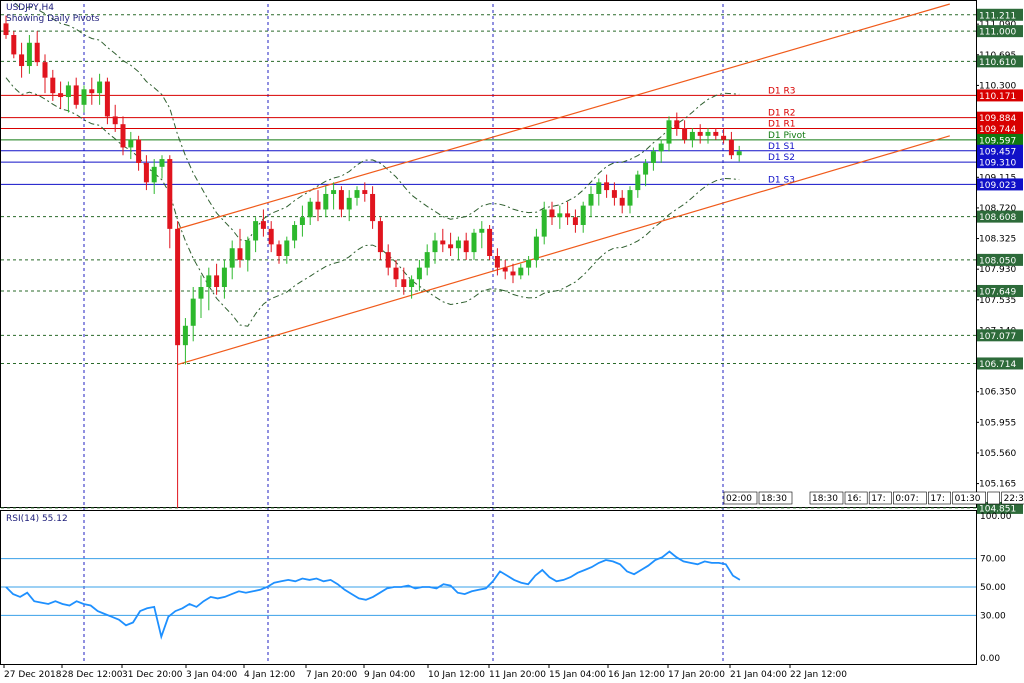 The width and height of the screenshot is (1024, 683). What do you see at coordinates (997, 119) in the screenshot?
I see `price-tag-label: 109.884` at bounding box center [997, 119].